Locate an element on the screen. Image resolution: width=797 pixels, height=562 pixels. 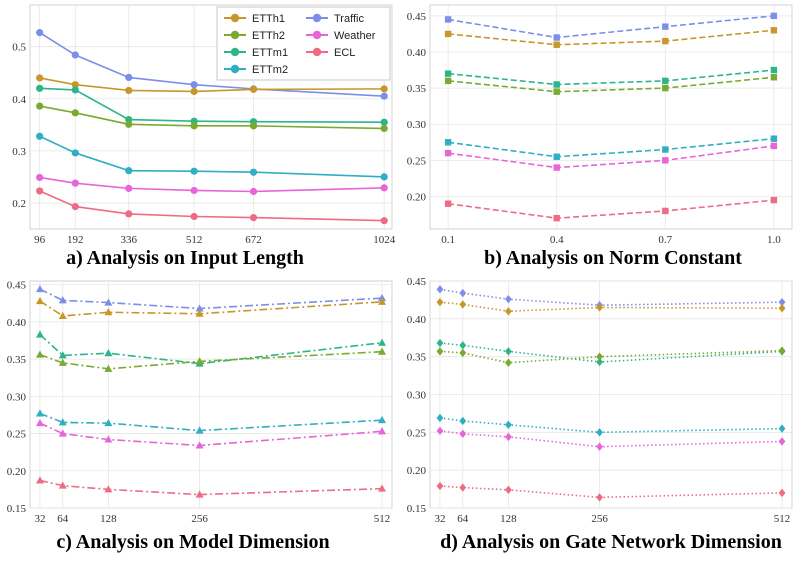
x-tick-label: 512 is located at coordinates (194, 240).